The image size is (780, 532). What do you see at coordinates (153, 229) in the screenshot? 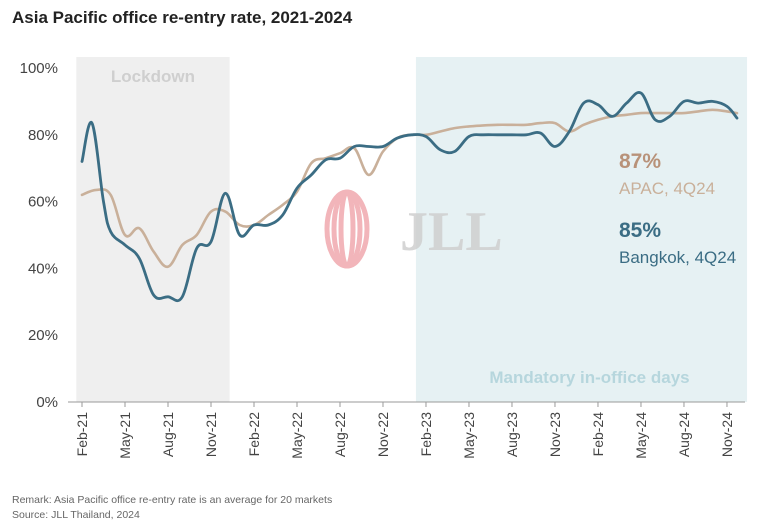
I see `lockdown-band` at bounding box center [153, 229].